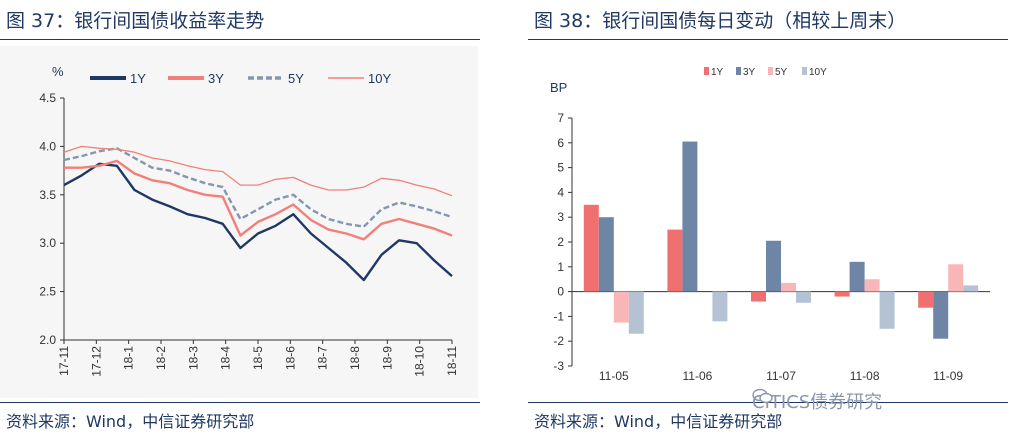 The height and width of the screenshot is (445, 1012). I want to click on series-line-1y, so click(258, 222).